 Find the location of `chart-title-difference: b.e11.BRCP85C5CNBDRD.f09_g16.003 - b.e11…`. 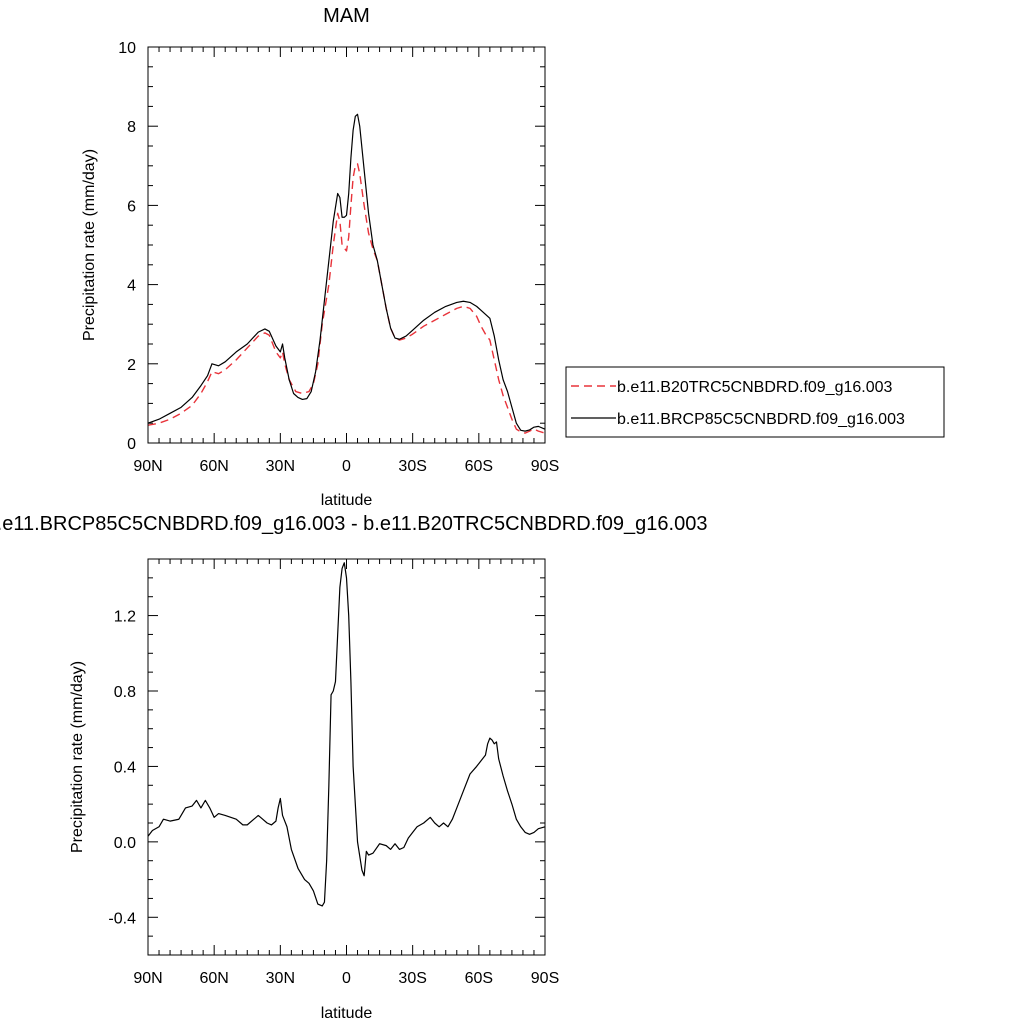

chart-title-difference: b.e11.BRCP85C5CNBDRD.f09_g16.003 - b.e11… is located at coordinates (353, 524).